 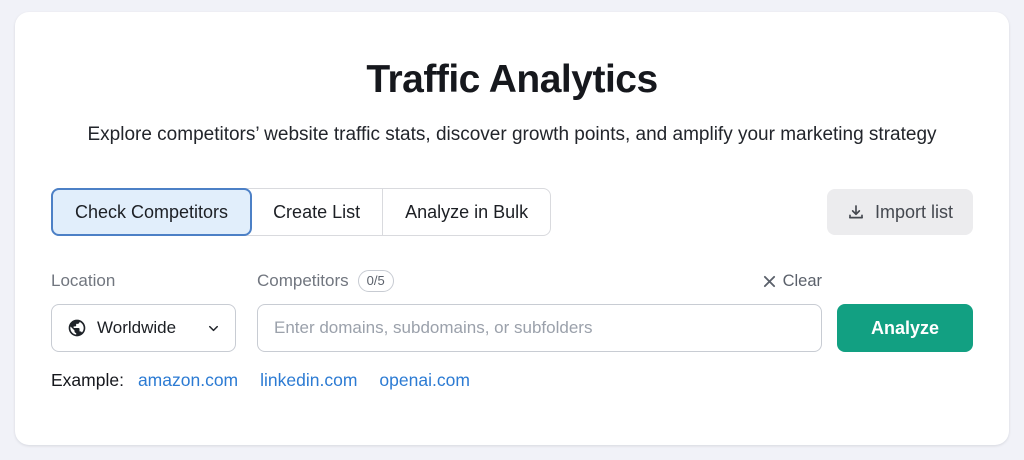 I want to click on location-label: Location, so click(x=83, y=280).